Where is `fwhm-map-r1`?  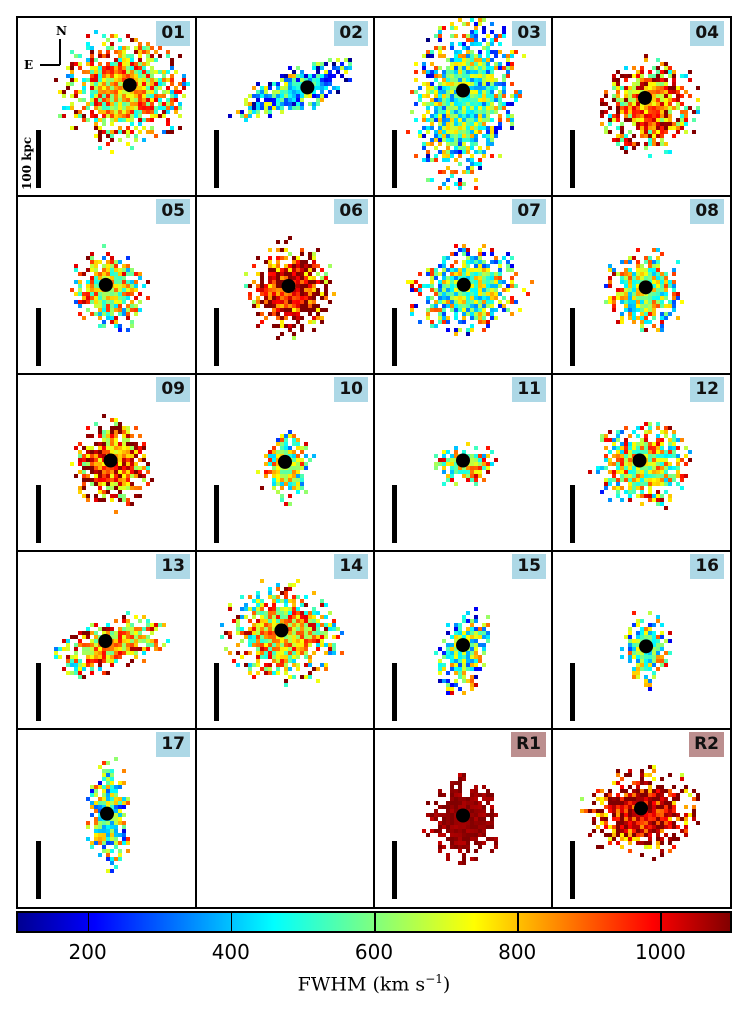
fwhm-map-r1 is located at coordinates (460, 819).